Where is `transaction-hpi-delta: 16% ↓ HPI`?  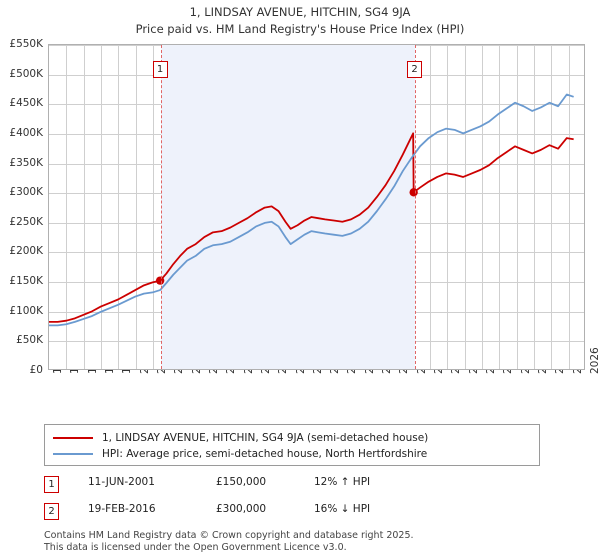 transaction-hpi-delta: 16% ↓ HPI is located at coordinates (342, 509).